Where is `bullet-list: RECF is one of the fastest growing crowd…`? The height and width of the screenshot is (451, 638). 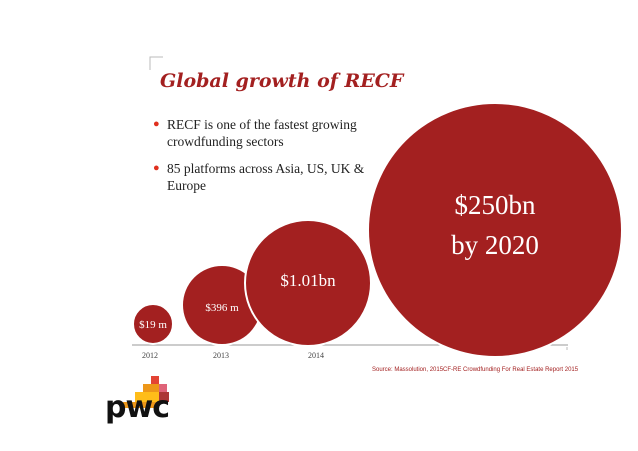
bullet-list: RECF is one of the fastest growing crowd… is located at coordinates (268, 160).